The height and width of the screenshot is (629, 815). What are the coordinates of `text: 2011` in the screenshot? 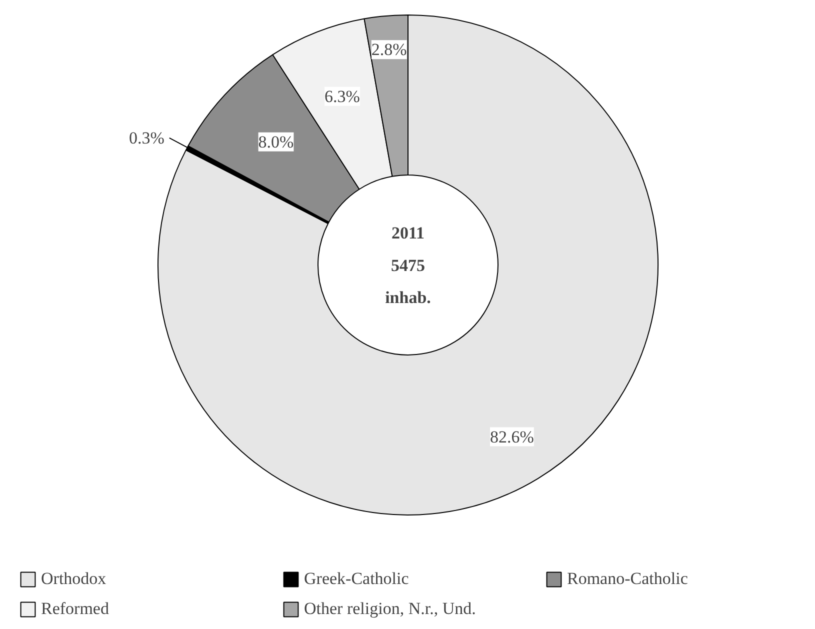 It's located at (408, 232).